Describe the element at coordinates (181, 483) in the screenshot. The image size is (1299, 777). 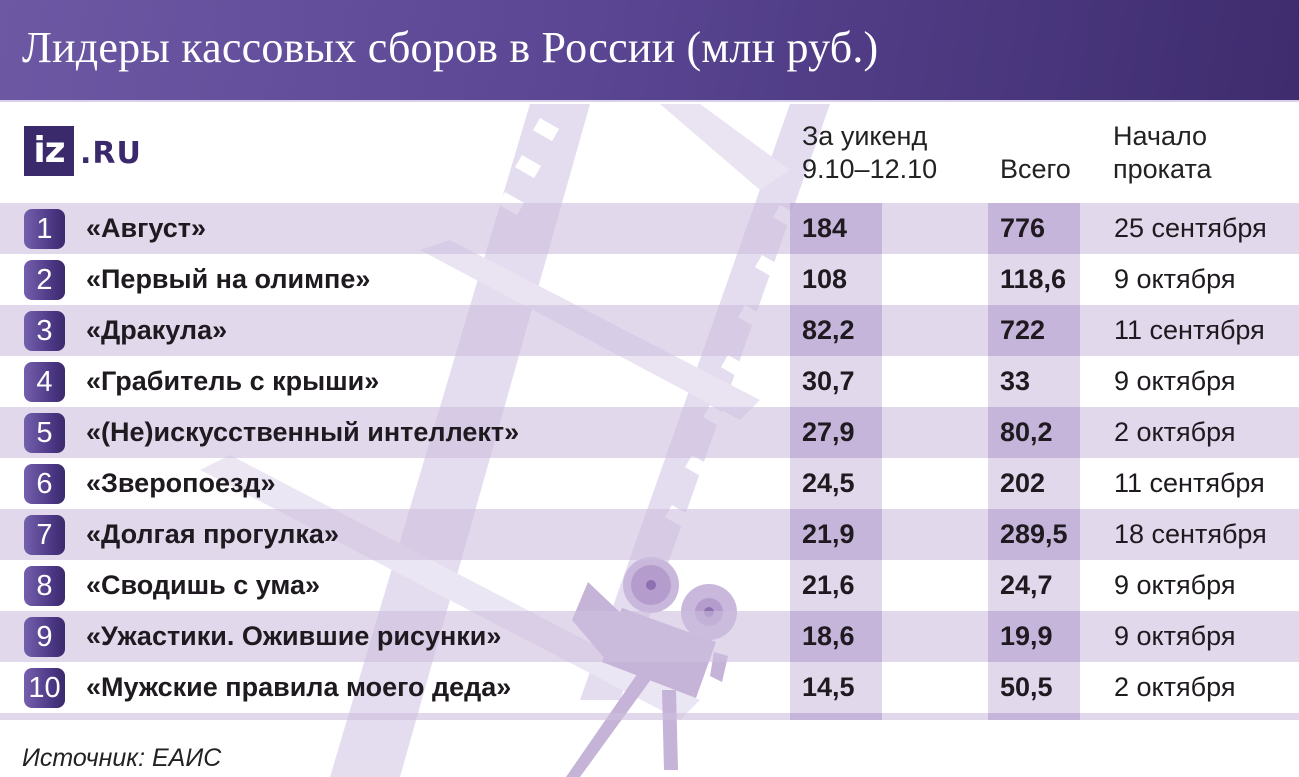
I see `film-title: «Зверопоезд»` at that location.